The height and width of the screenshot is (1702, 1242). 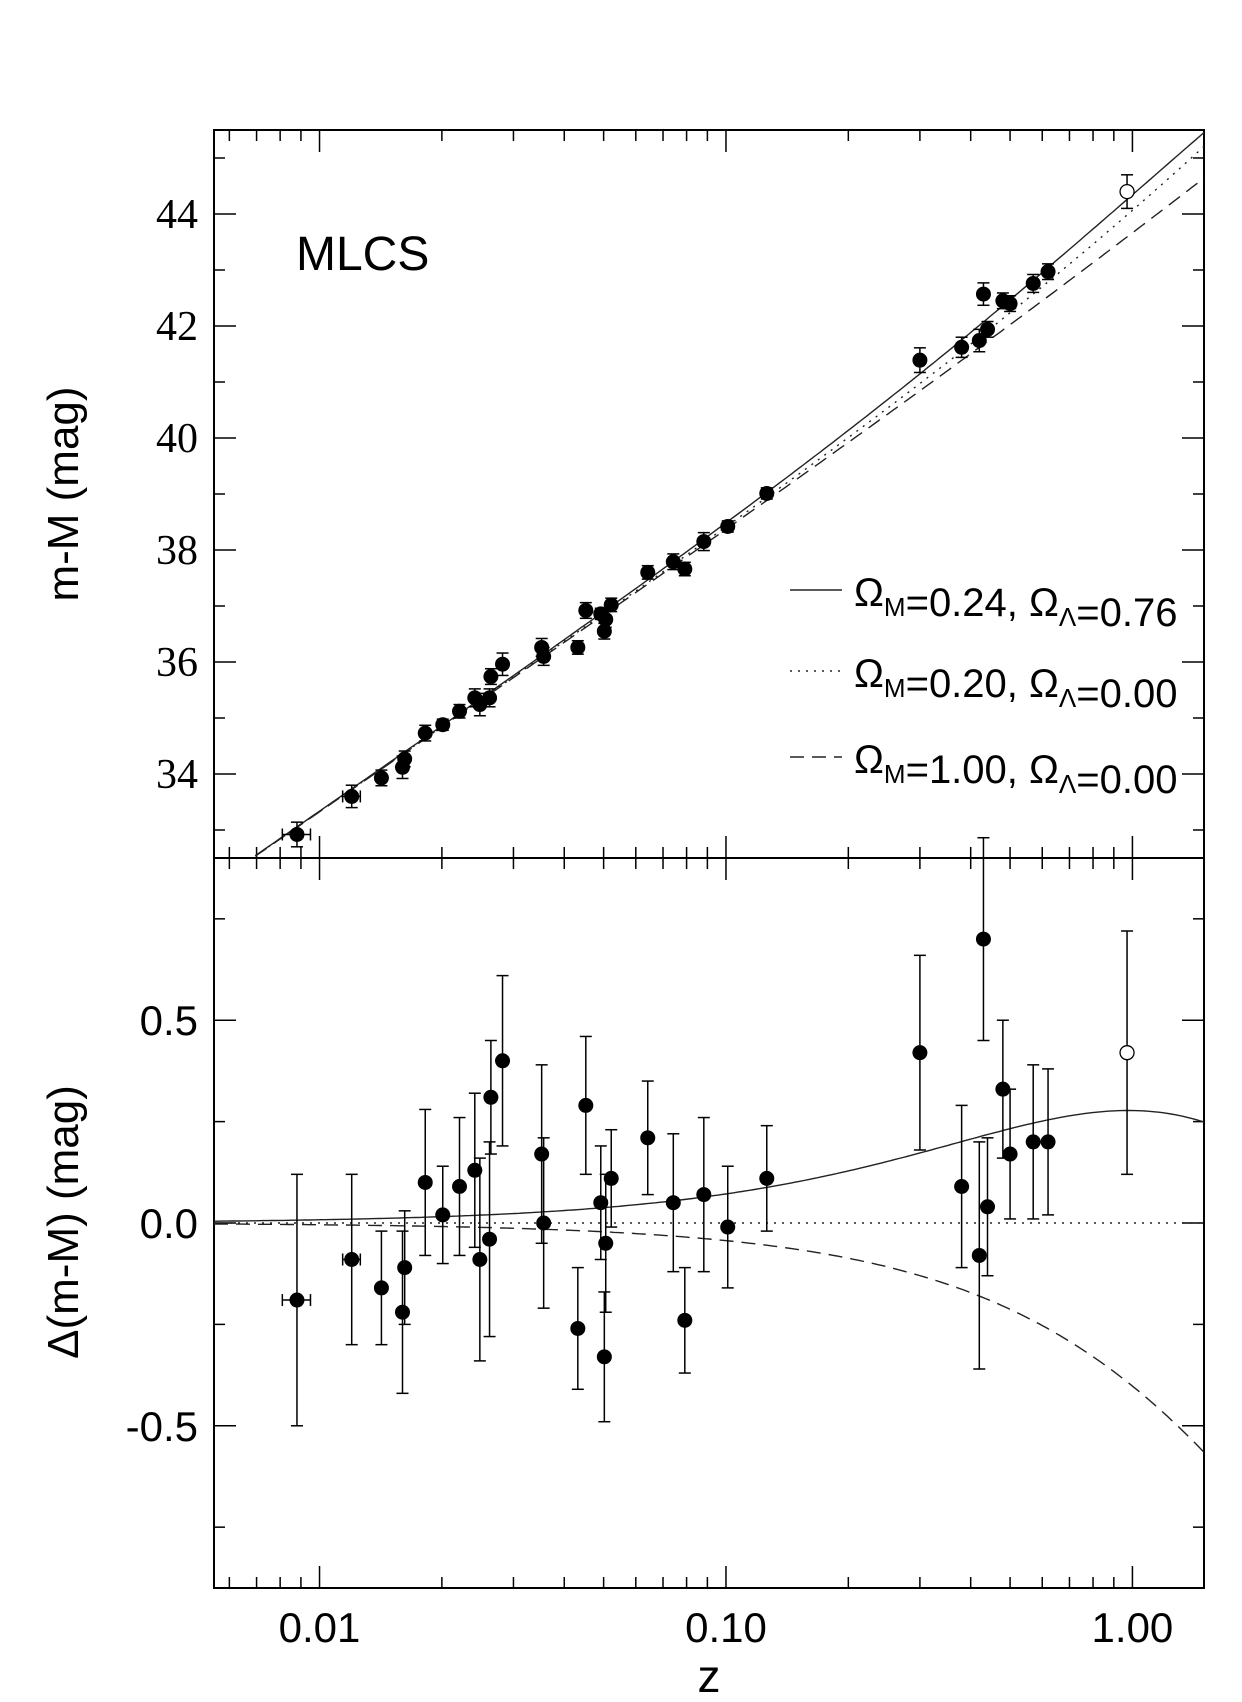 I want to click on panel-annotation: MLCS, so click(x=362, y=254).